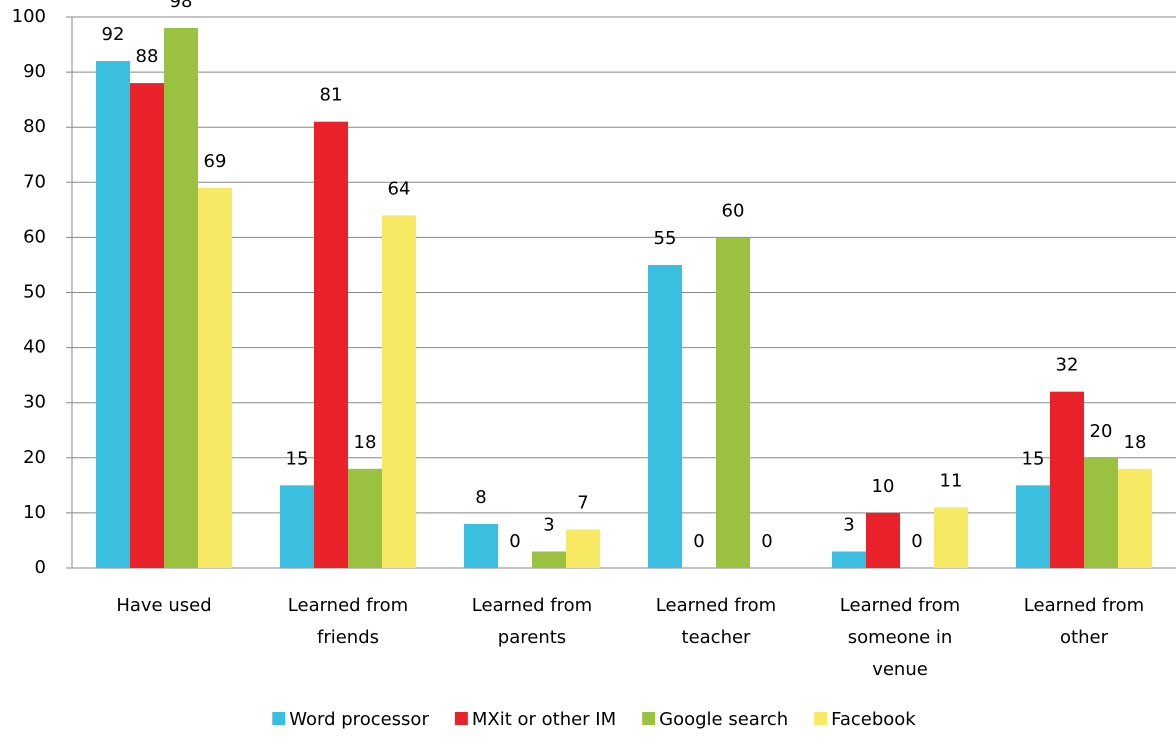 The width and height of the screenshot is (1176, 740). I want to click on y-tick-label: 40, so click(34, 347).